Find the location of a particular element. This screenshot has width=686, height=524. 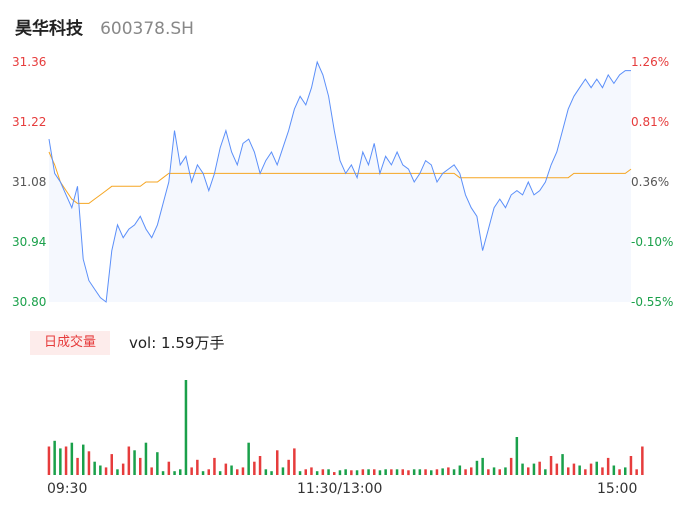

volume-readout: vol: 1.59万手 is located at coordinates (177, 343).